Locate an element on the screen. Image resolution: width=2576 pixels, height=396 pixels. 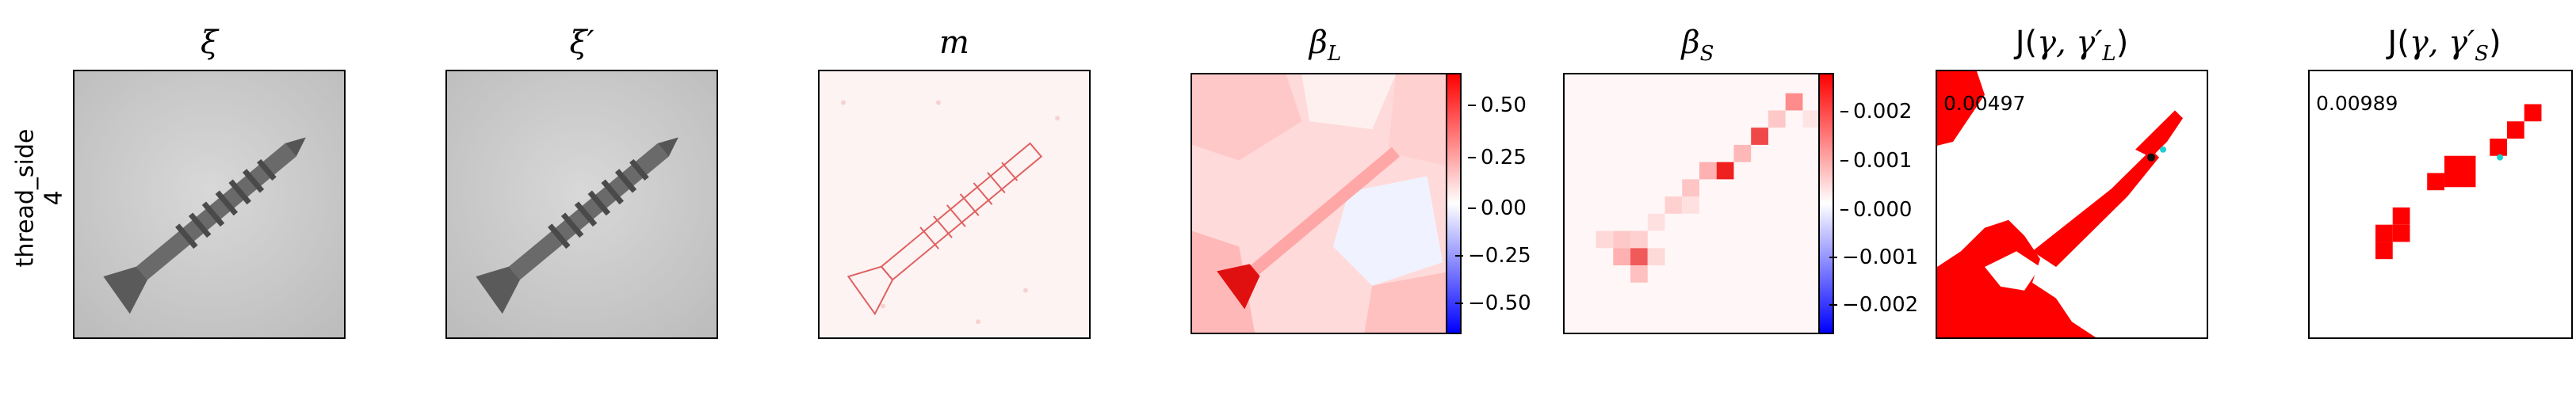
colorbar-tick: −0.25 is located at coordinates (1493, 256).